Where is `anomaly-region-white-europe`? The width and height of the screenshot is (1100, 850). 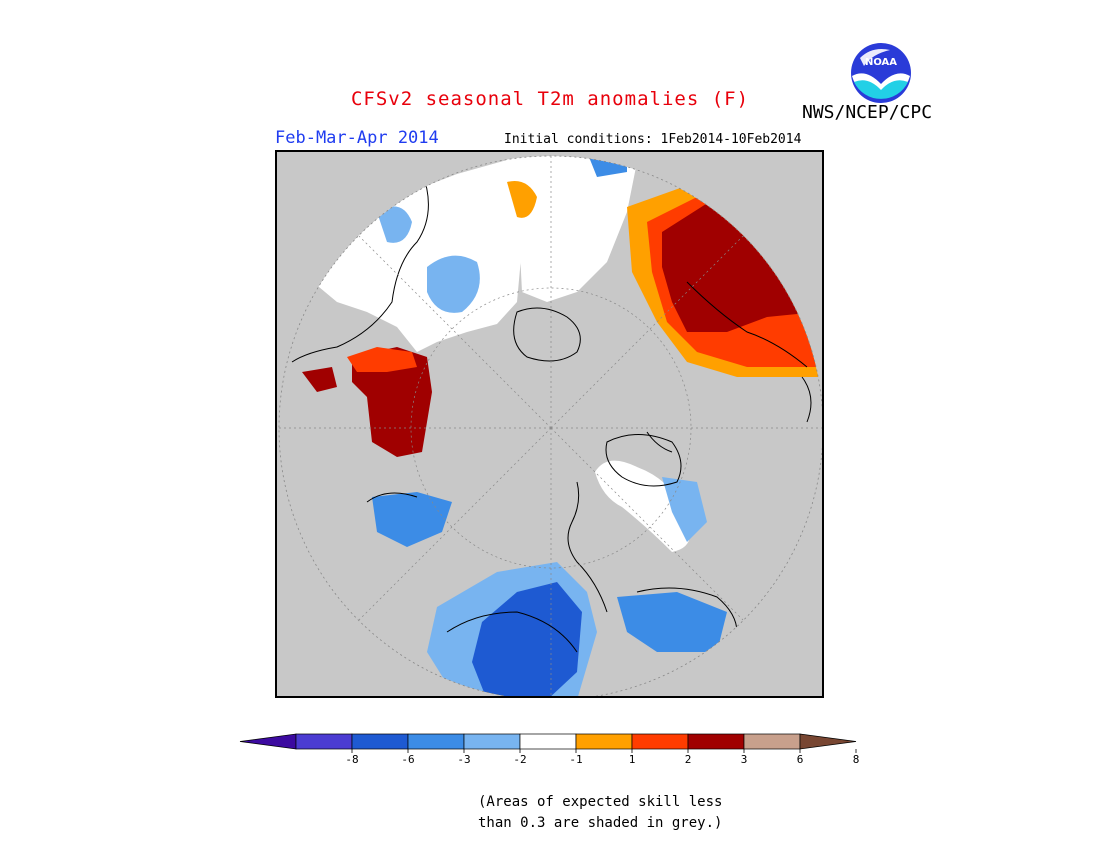
anomaly-region-white-europe is located at coordinates (642, 506).